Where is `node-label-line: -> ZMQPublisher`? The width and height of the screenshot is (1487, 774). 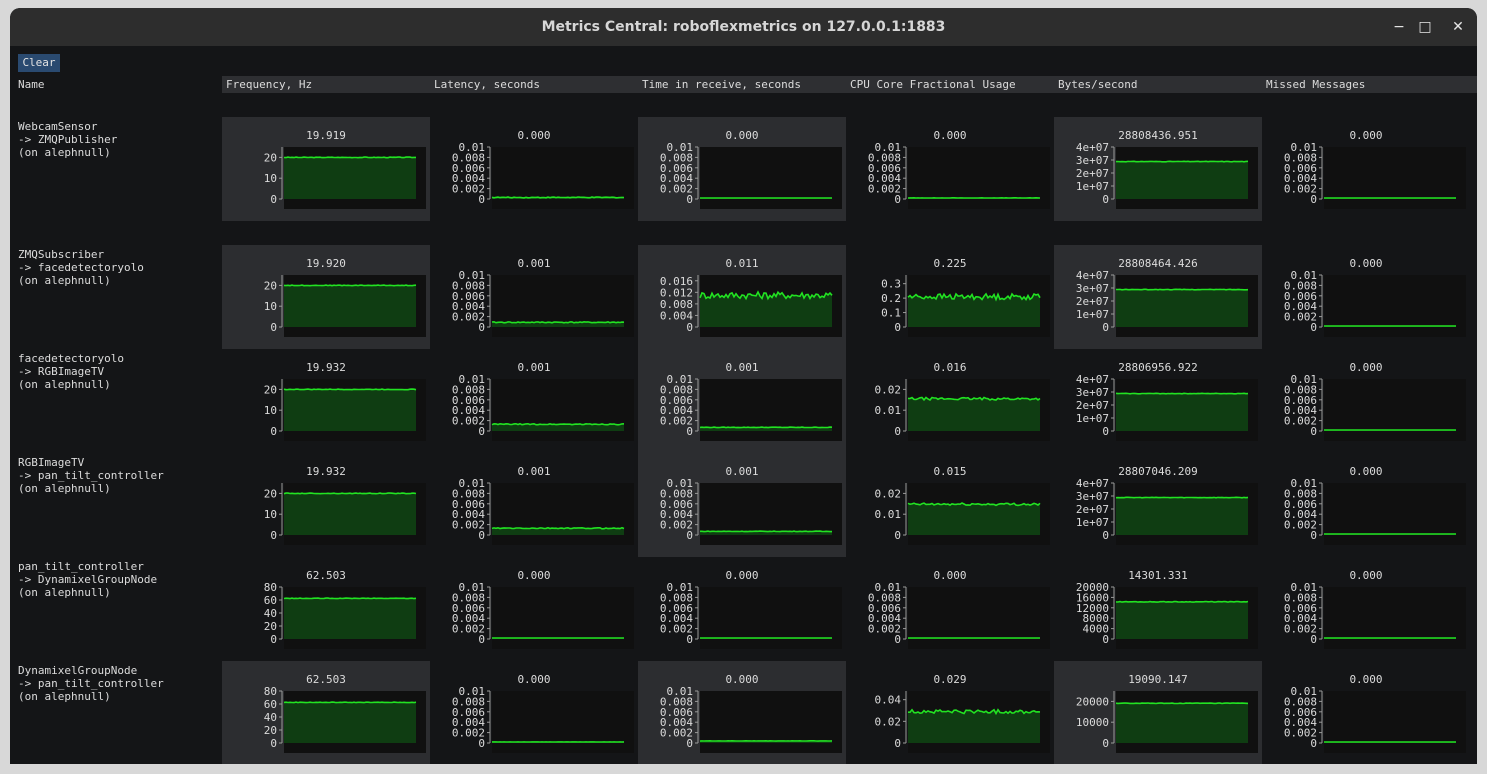
node-label-line: -> ZMQPublisher is located at coordinates (68, 139).